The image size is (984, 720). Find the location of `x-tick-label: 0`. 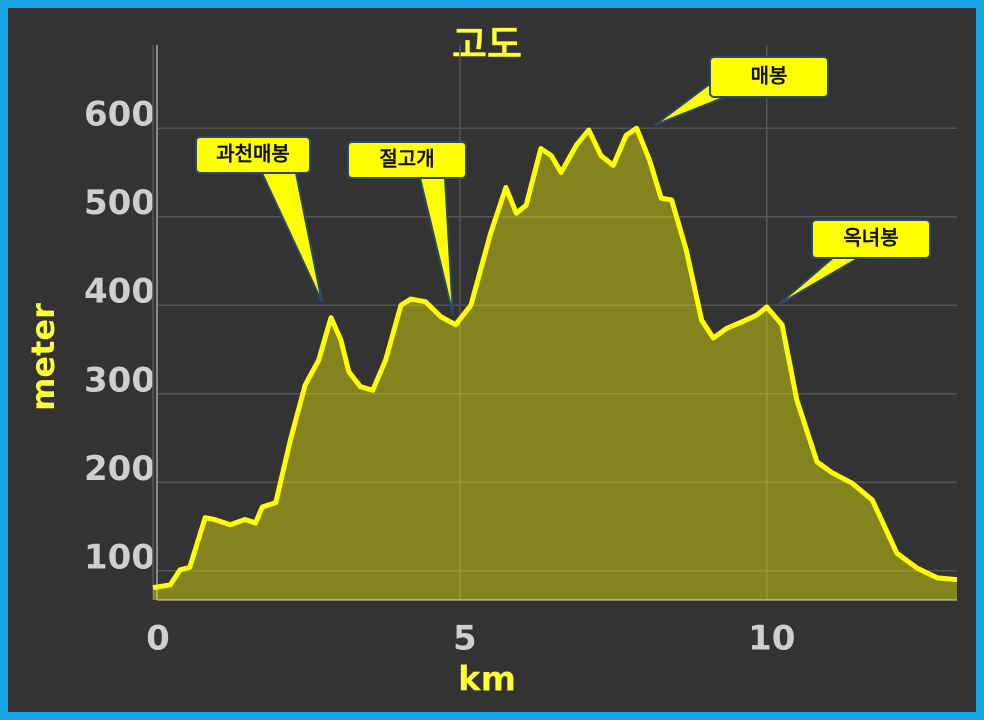

x-tick-label: 0 is located at coordinates (158, 639).